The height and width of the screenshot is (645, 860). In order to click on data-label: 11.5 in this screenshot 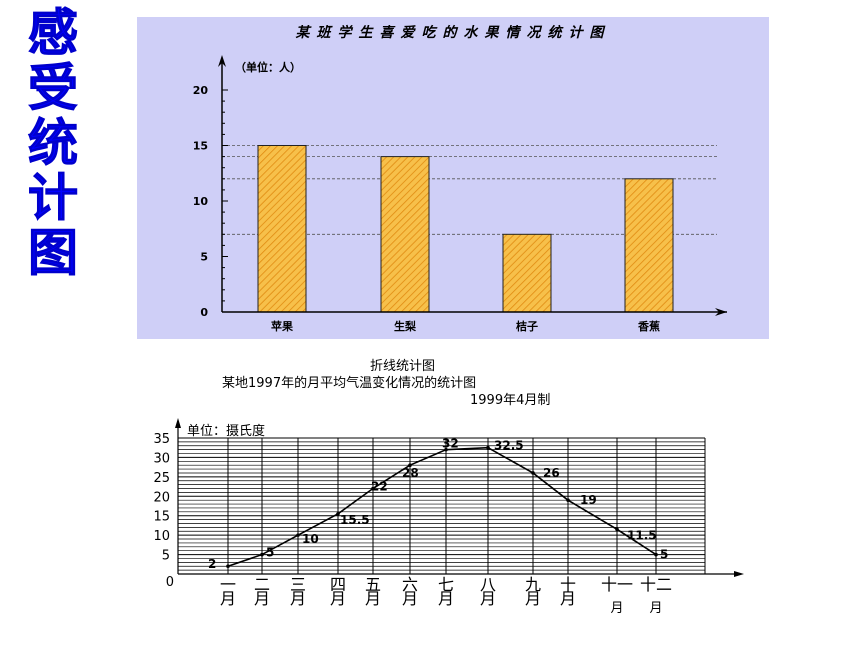, I will do `click(642, 535)`.